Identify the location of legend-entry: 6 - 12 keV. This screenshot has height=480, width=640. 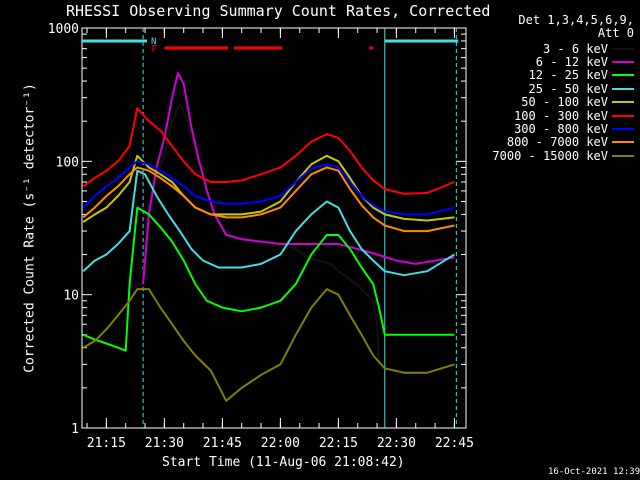
(549, 62).